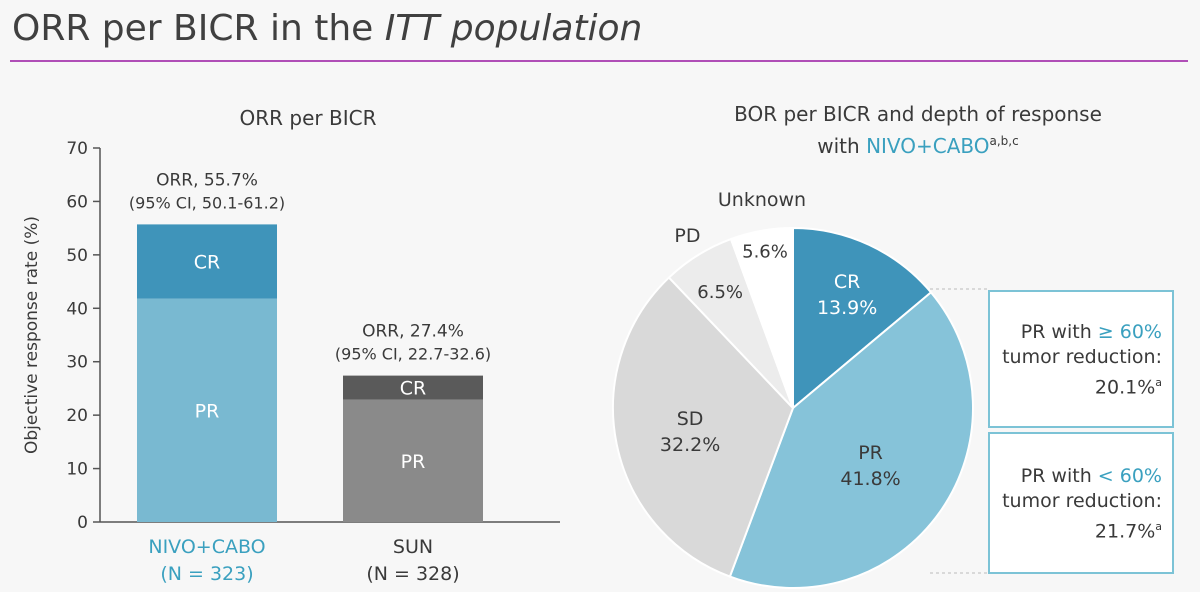  Describe the element at coordinates (206, 547) in the screenshot. I see `x-category-label: NIVO+CABO` at that location.